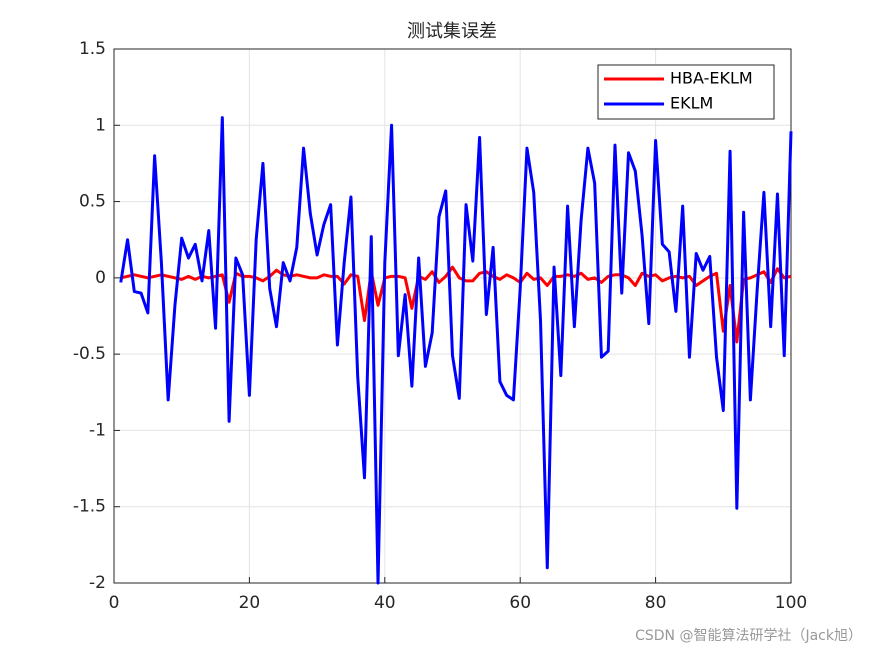  What do you see at coordinates (100, 278) in the screenshot?
I see `y-tick-label: 0` at bounding box center [100, 278].